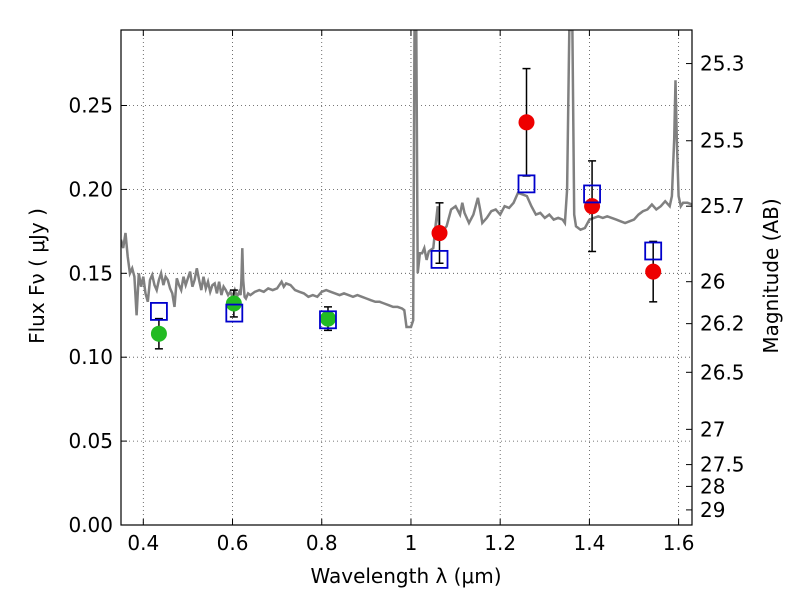 This screenshot has height=600, width=800. What do you see at coordinates (771, 275) in the screenshot?
I see `y-axis-title-right: Magnitude (AB)` at bounding box center [771, 275].